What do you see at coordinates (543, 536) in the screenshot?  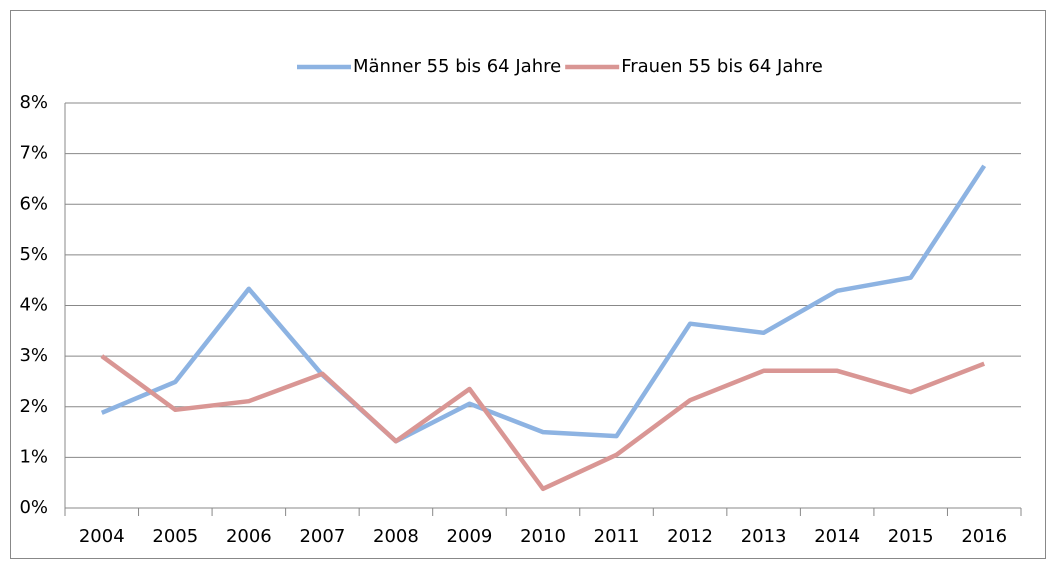 I see `x-tick-label: 2010` at bounding box center [543, 536].